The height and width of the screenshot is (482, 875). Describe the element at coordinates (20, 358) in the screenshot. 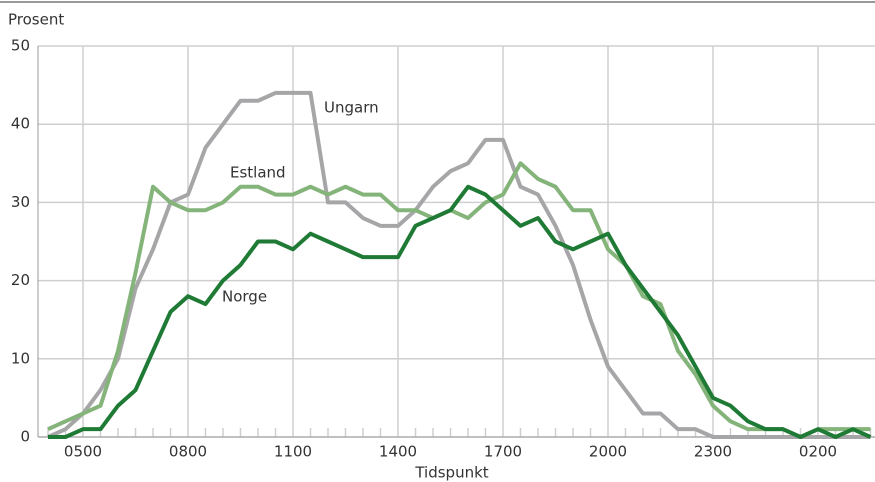

I see `y-tick-label: 10` at that location.